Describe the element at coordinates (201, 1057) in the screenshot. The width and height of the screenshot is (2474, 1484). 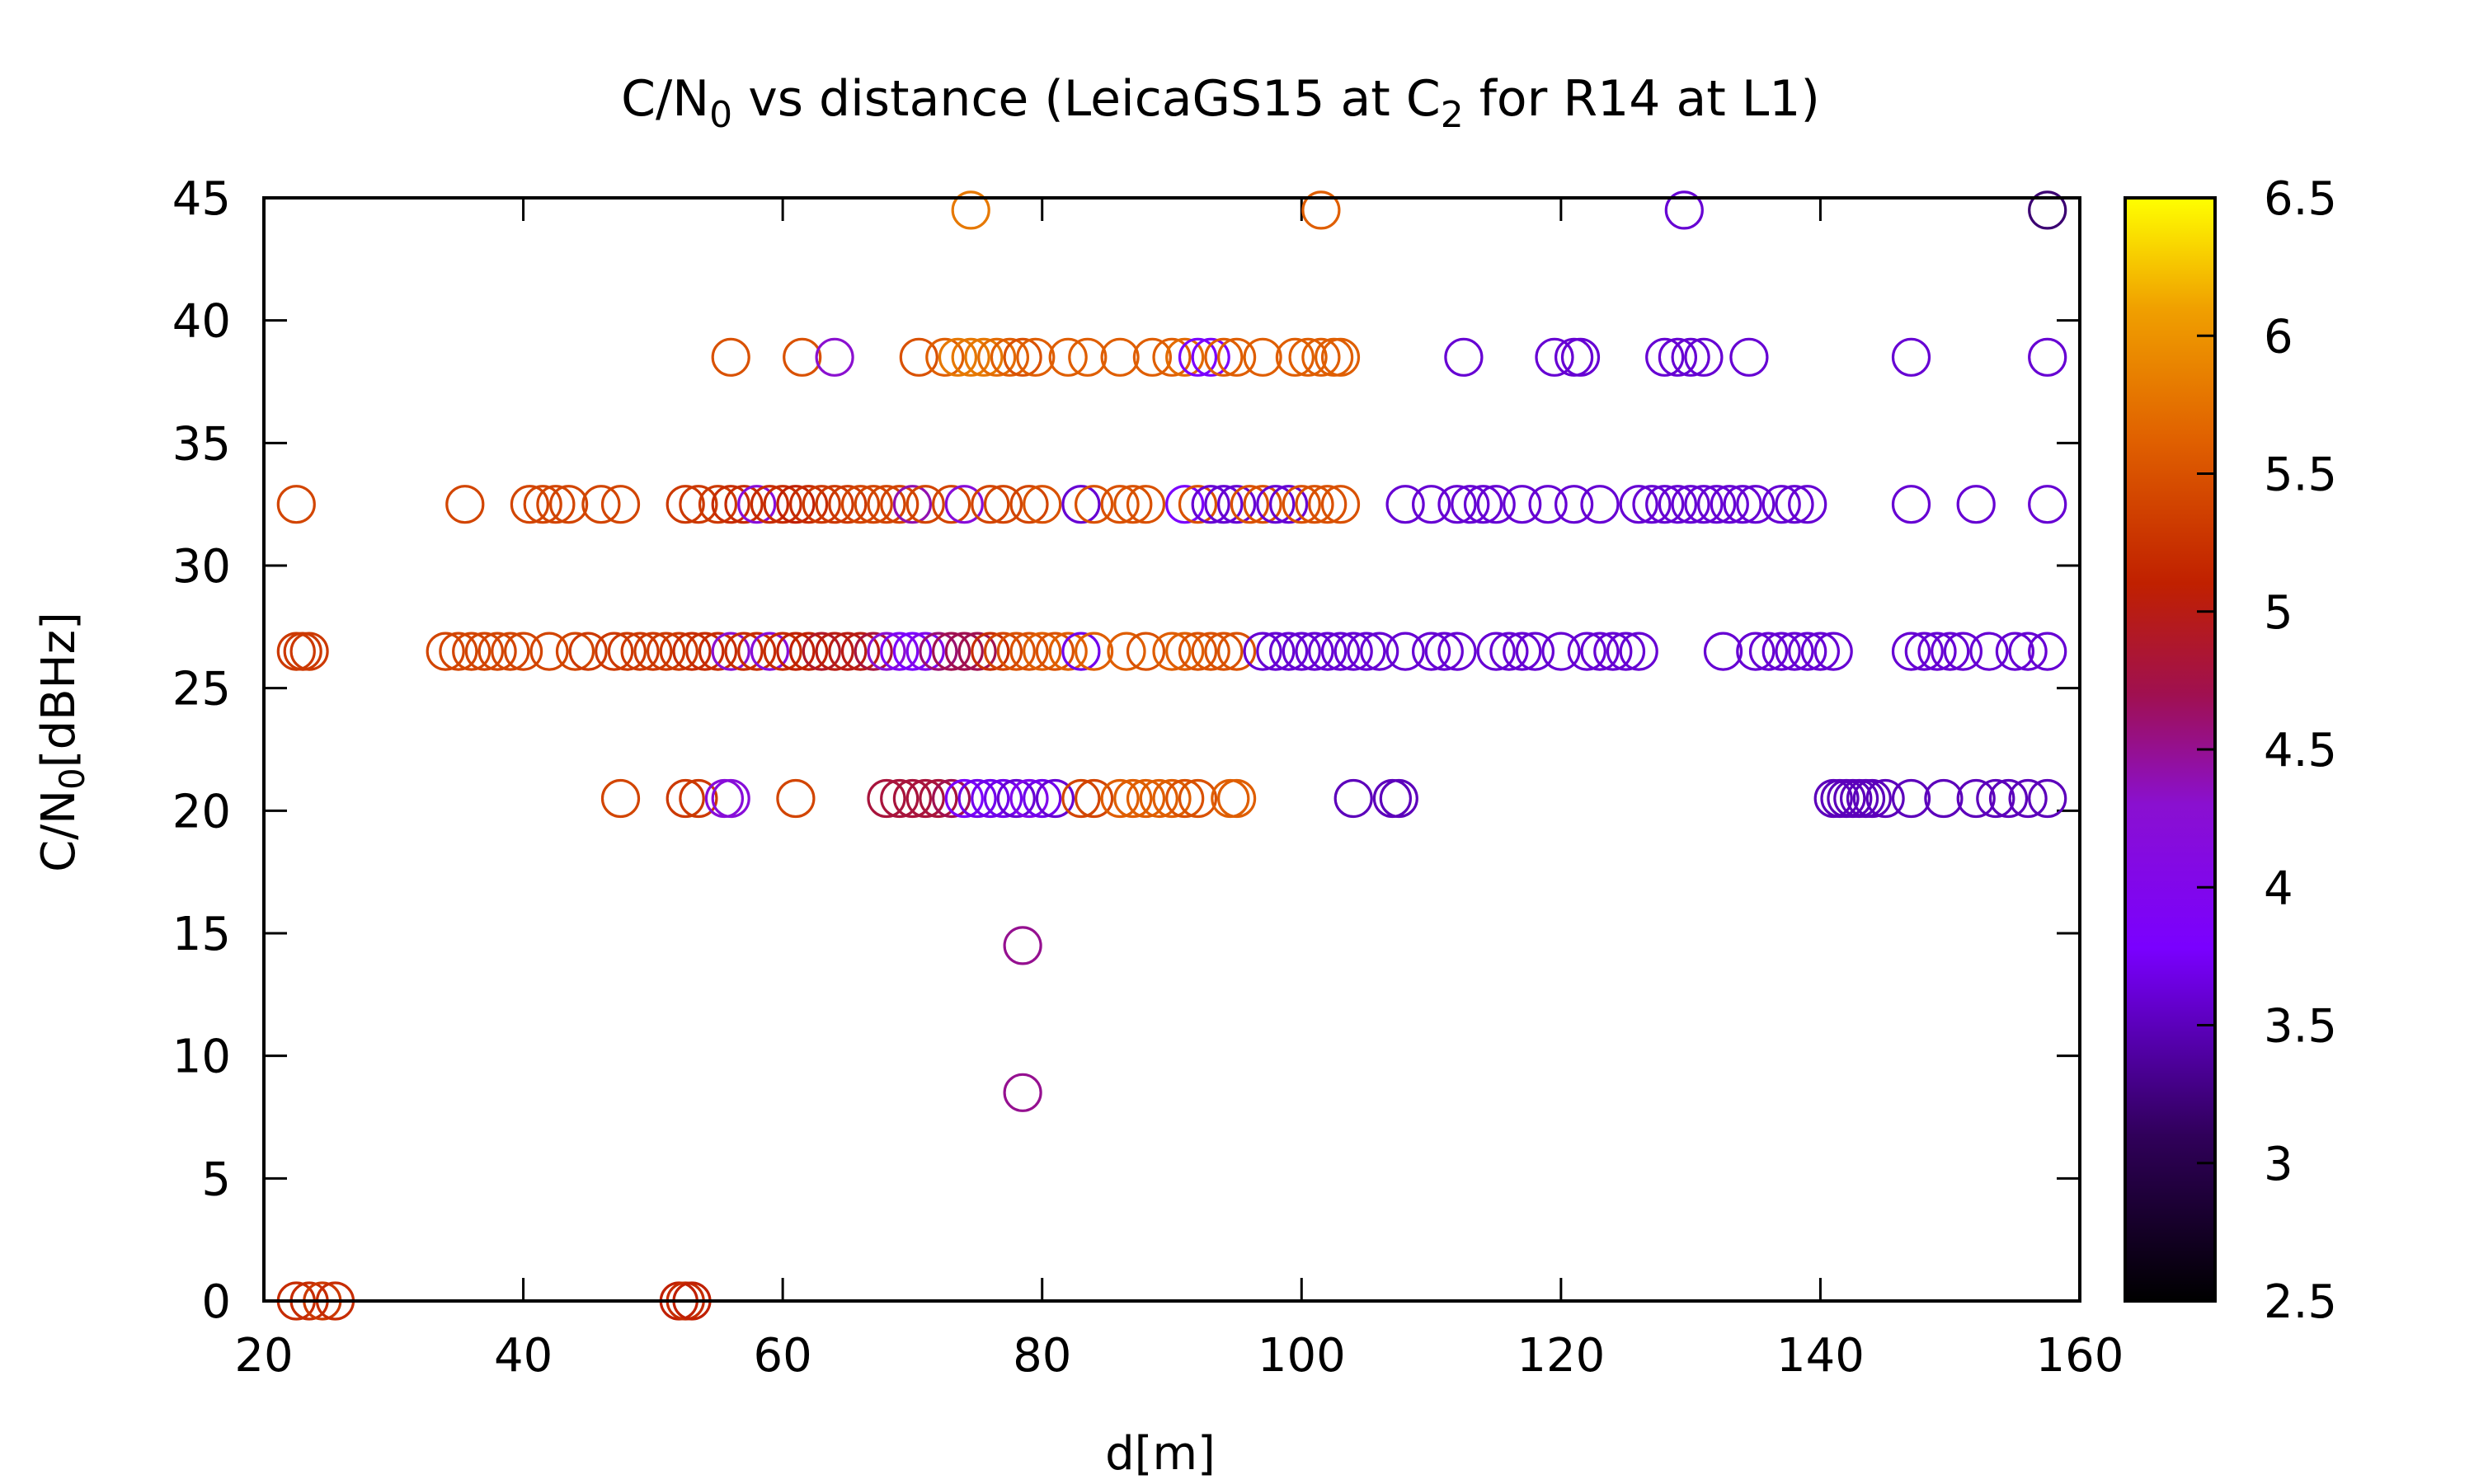
I see `y-tick-label: 10` at that location.